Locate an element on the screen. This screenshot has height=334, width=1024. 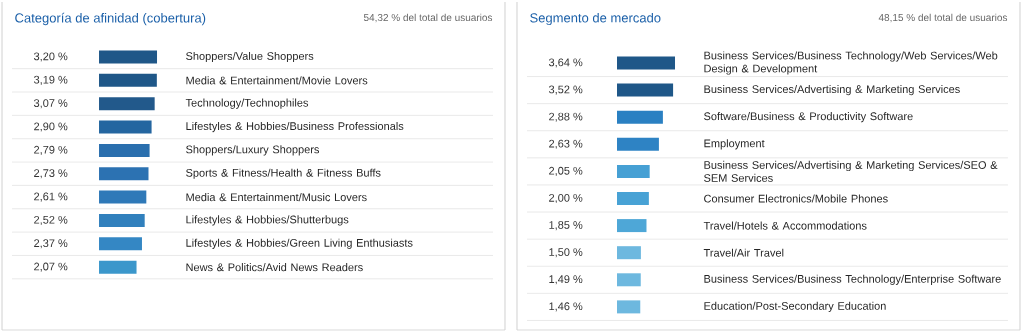
chart-title: Segmento de mercado is located at coordinates (595, 19).